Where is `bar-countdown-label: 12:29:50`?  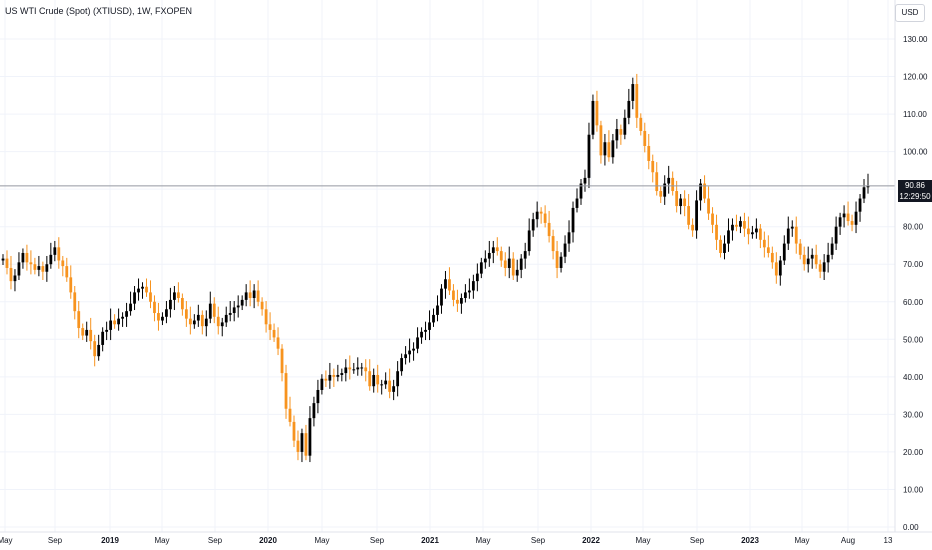 bar-countdown-label: 12:29:50 is located at coordinates (915, 196).